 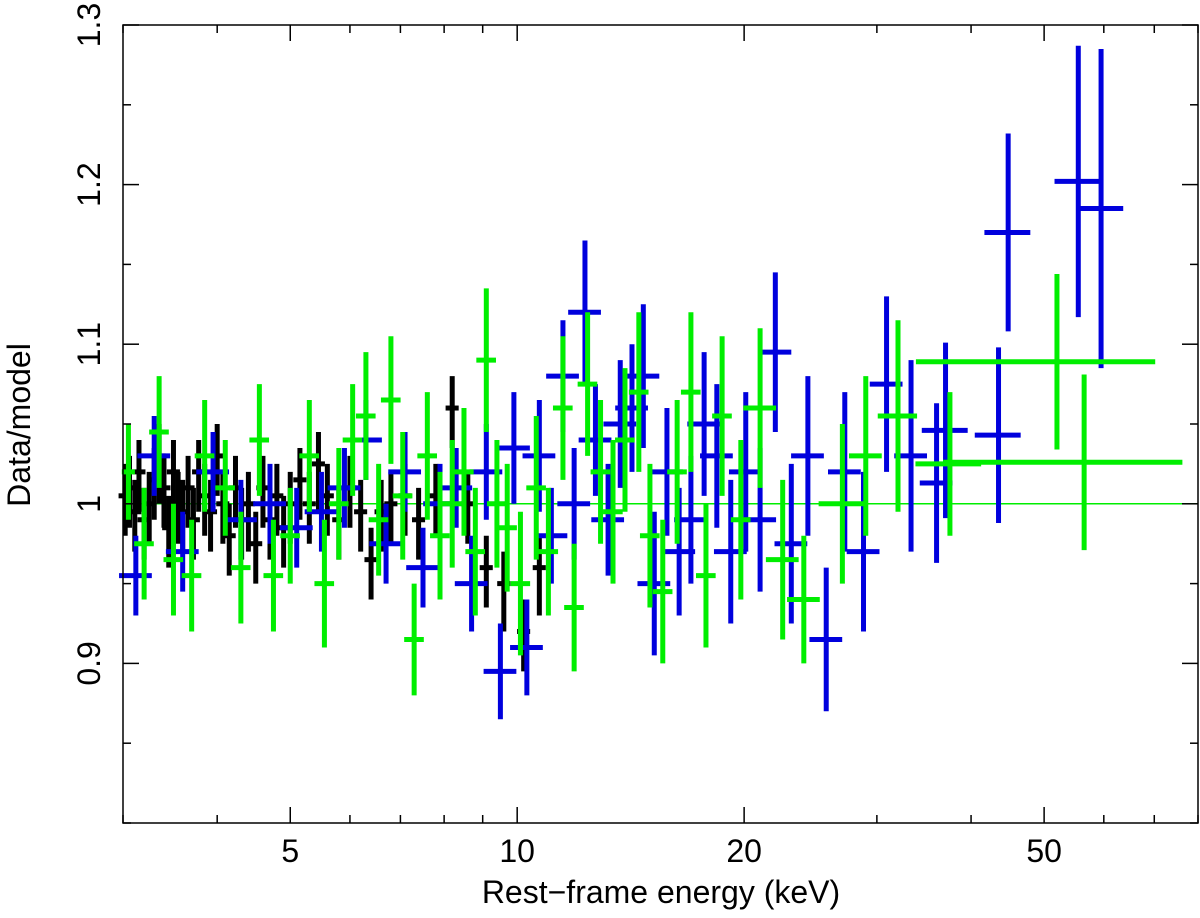 What do you see at coordinates (19, 425) in the screenshot?
I see `y-axis-label: Data/model` at bounding box center [19, 425].